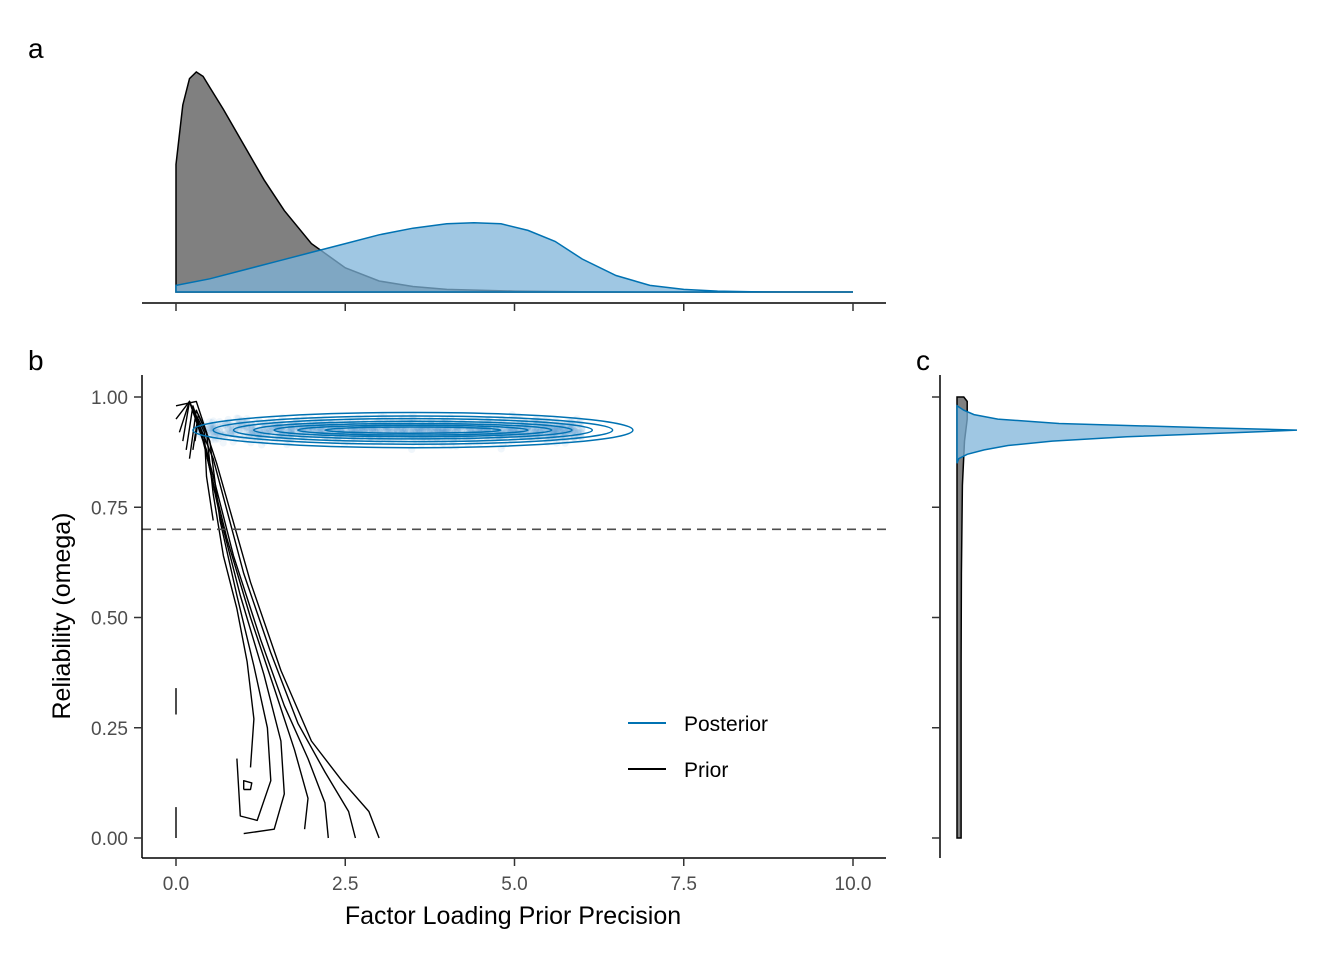 Image resolution: width=1344 pixels, height=960 pixels. Describe the element at coordinates (109, 508) in the screenshot. I see `y-tick-label: 0.75` at that location.